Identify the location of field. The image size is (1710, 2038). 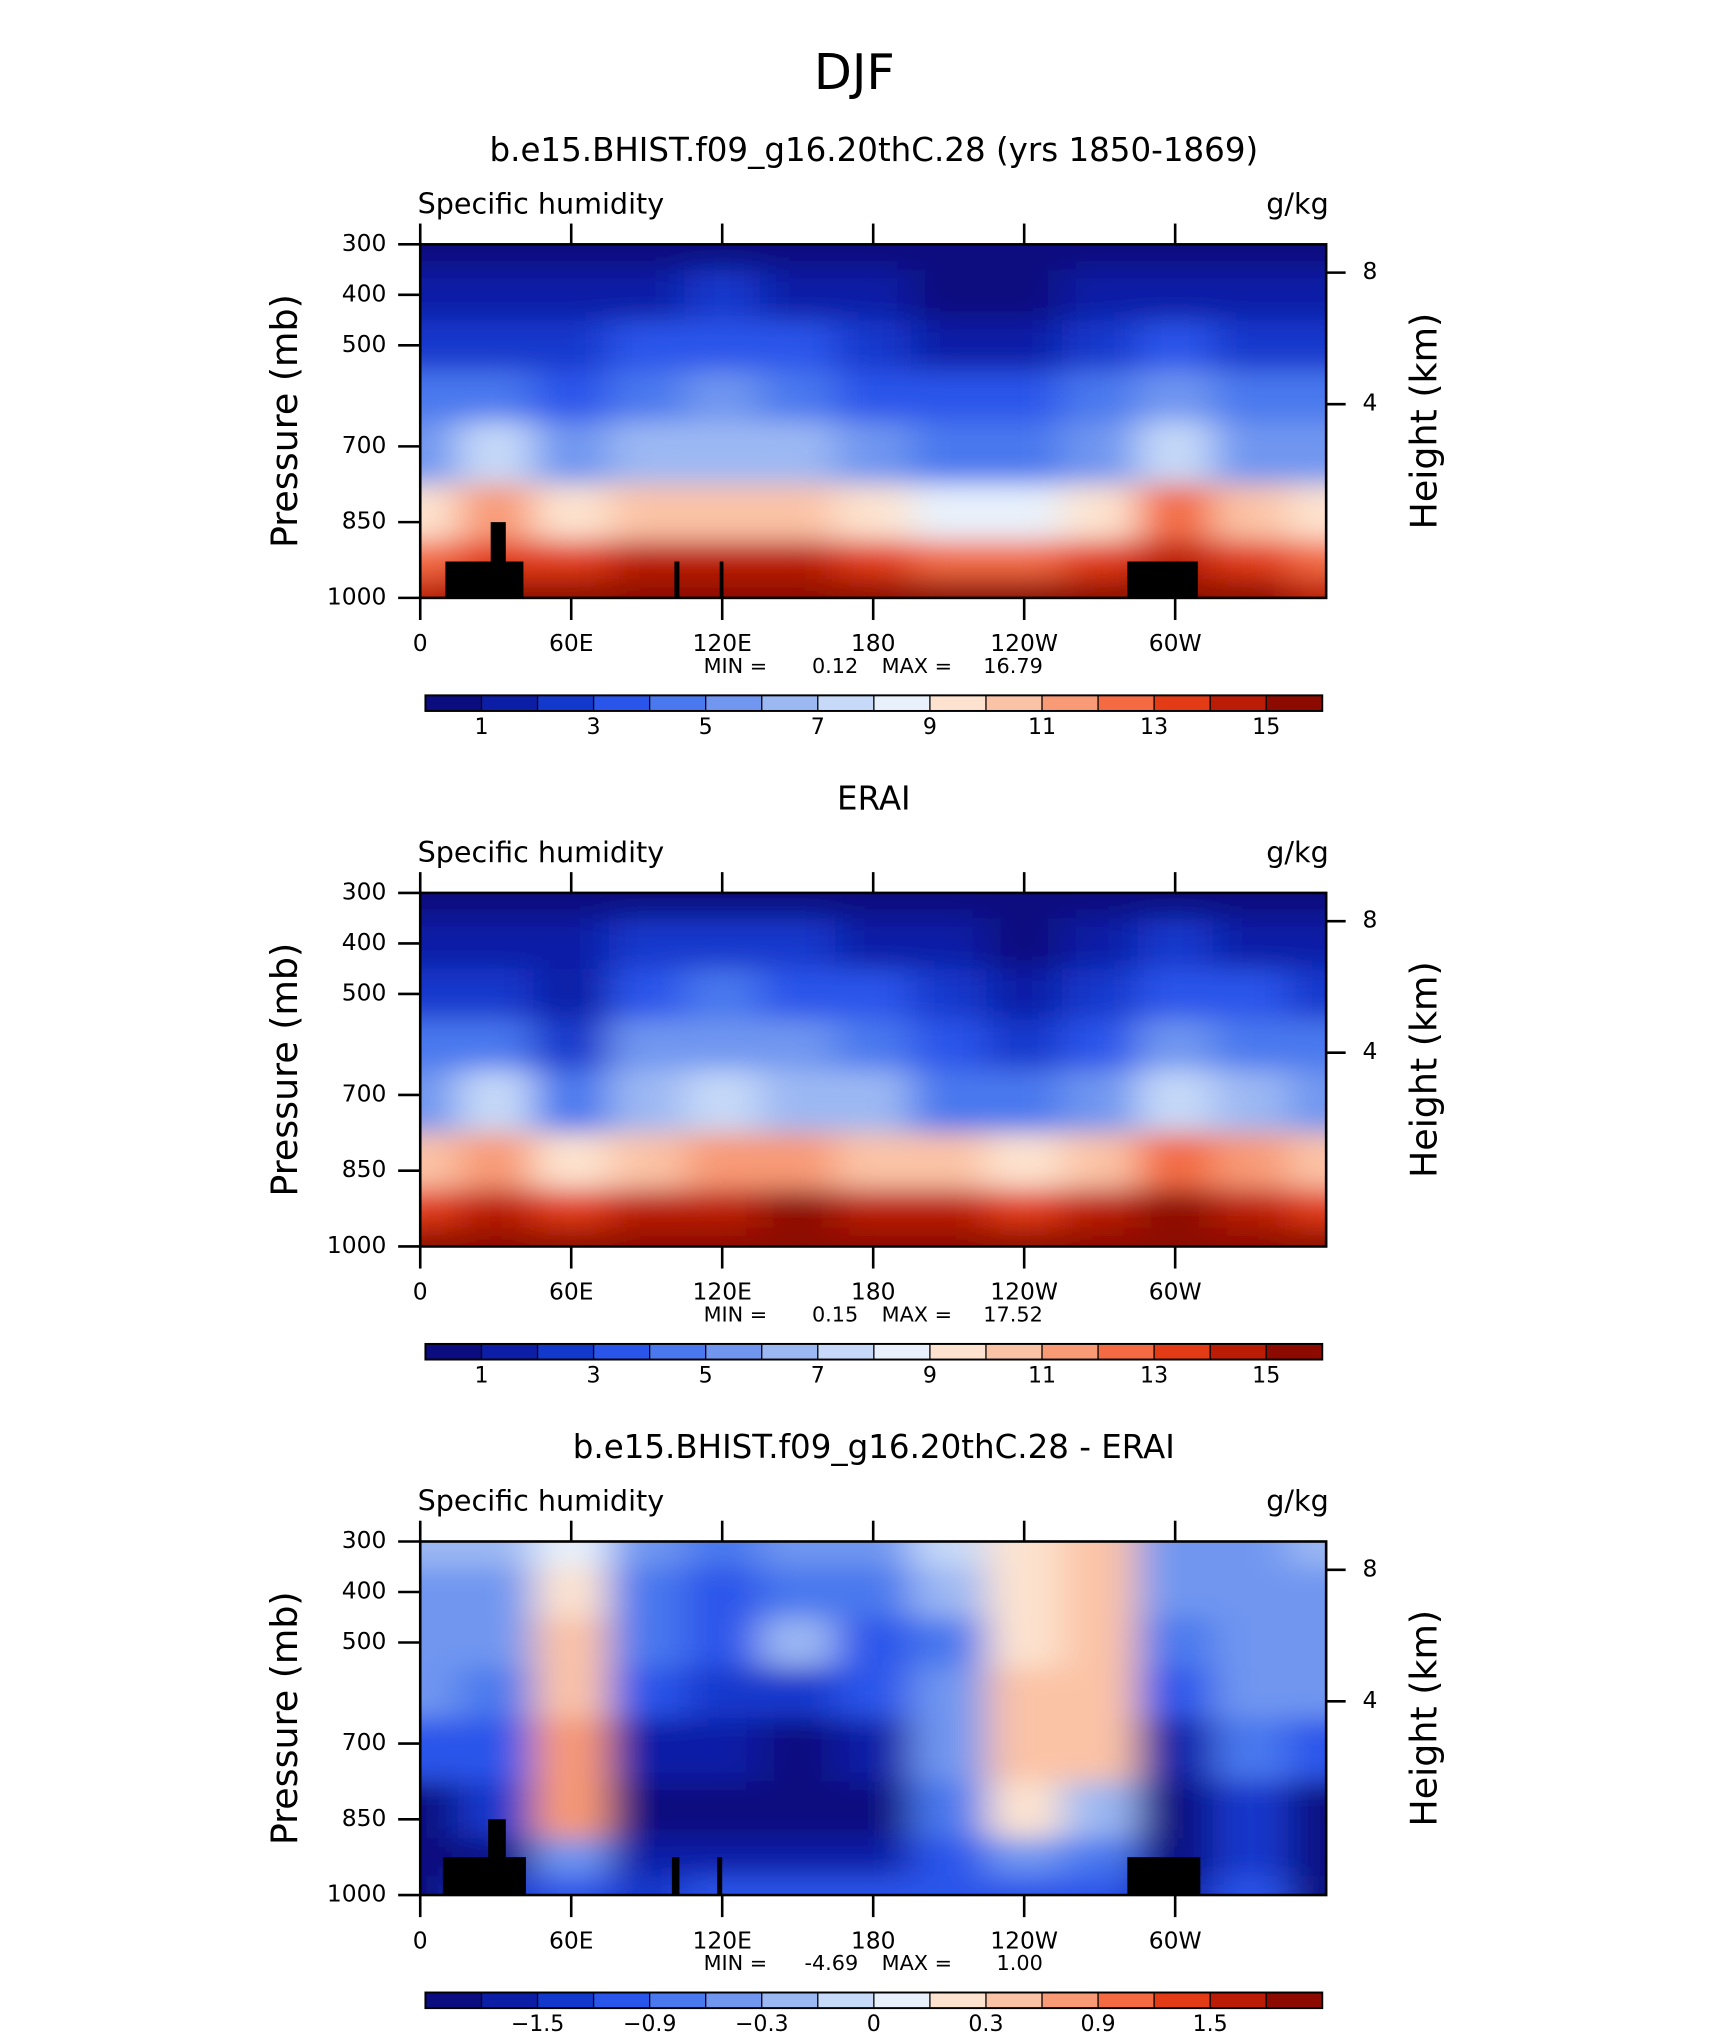
(873, 1718).